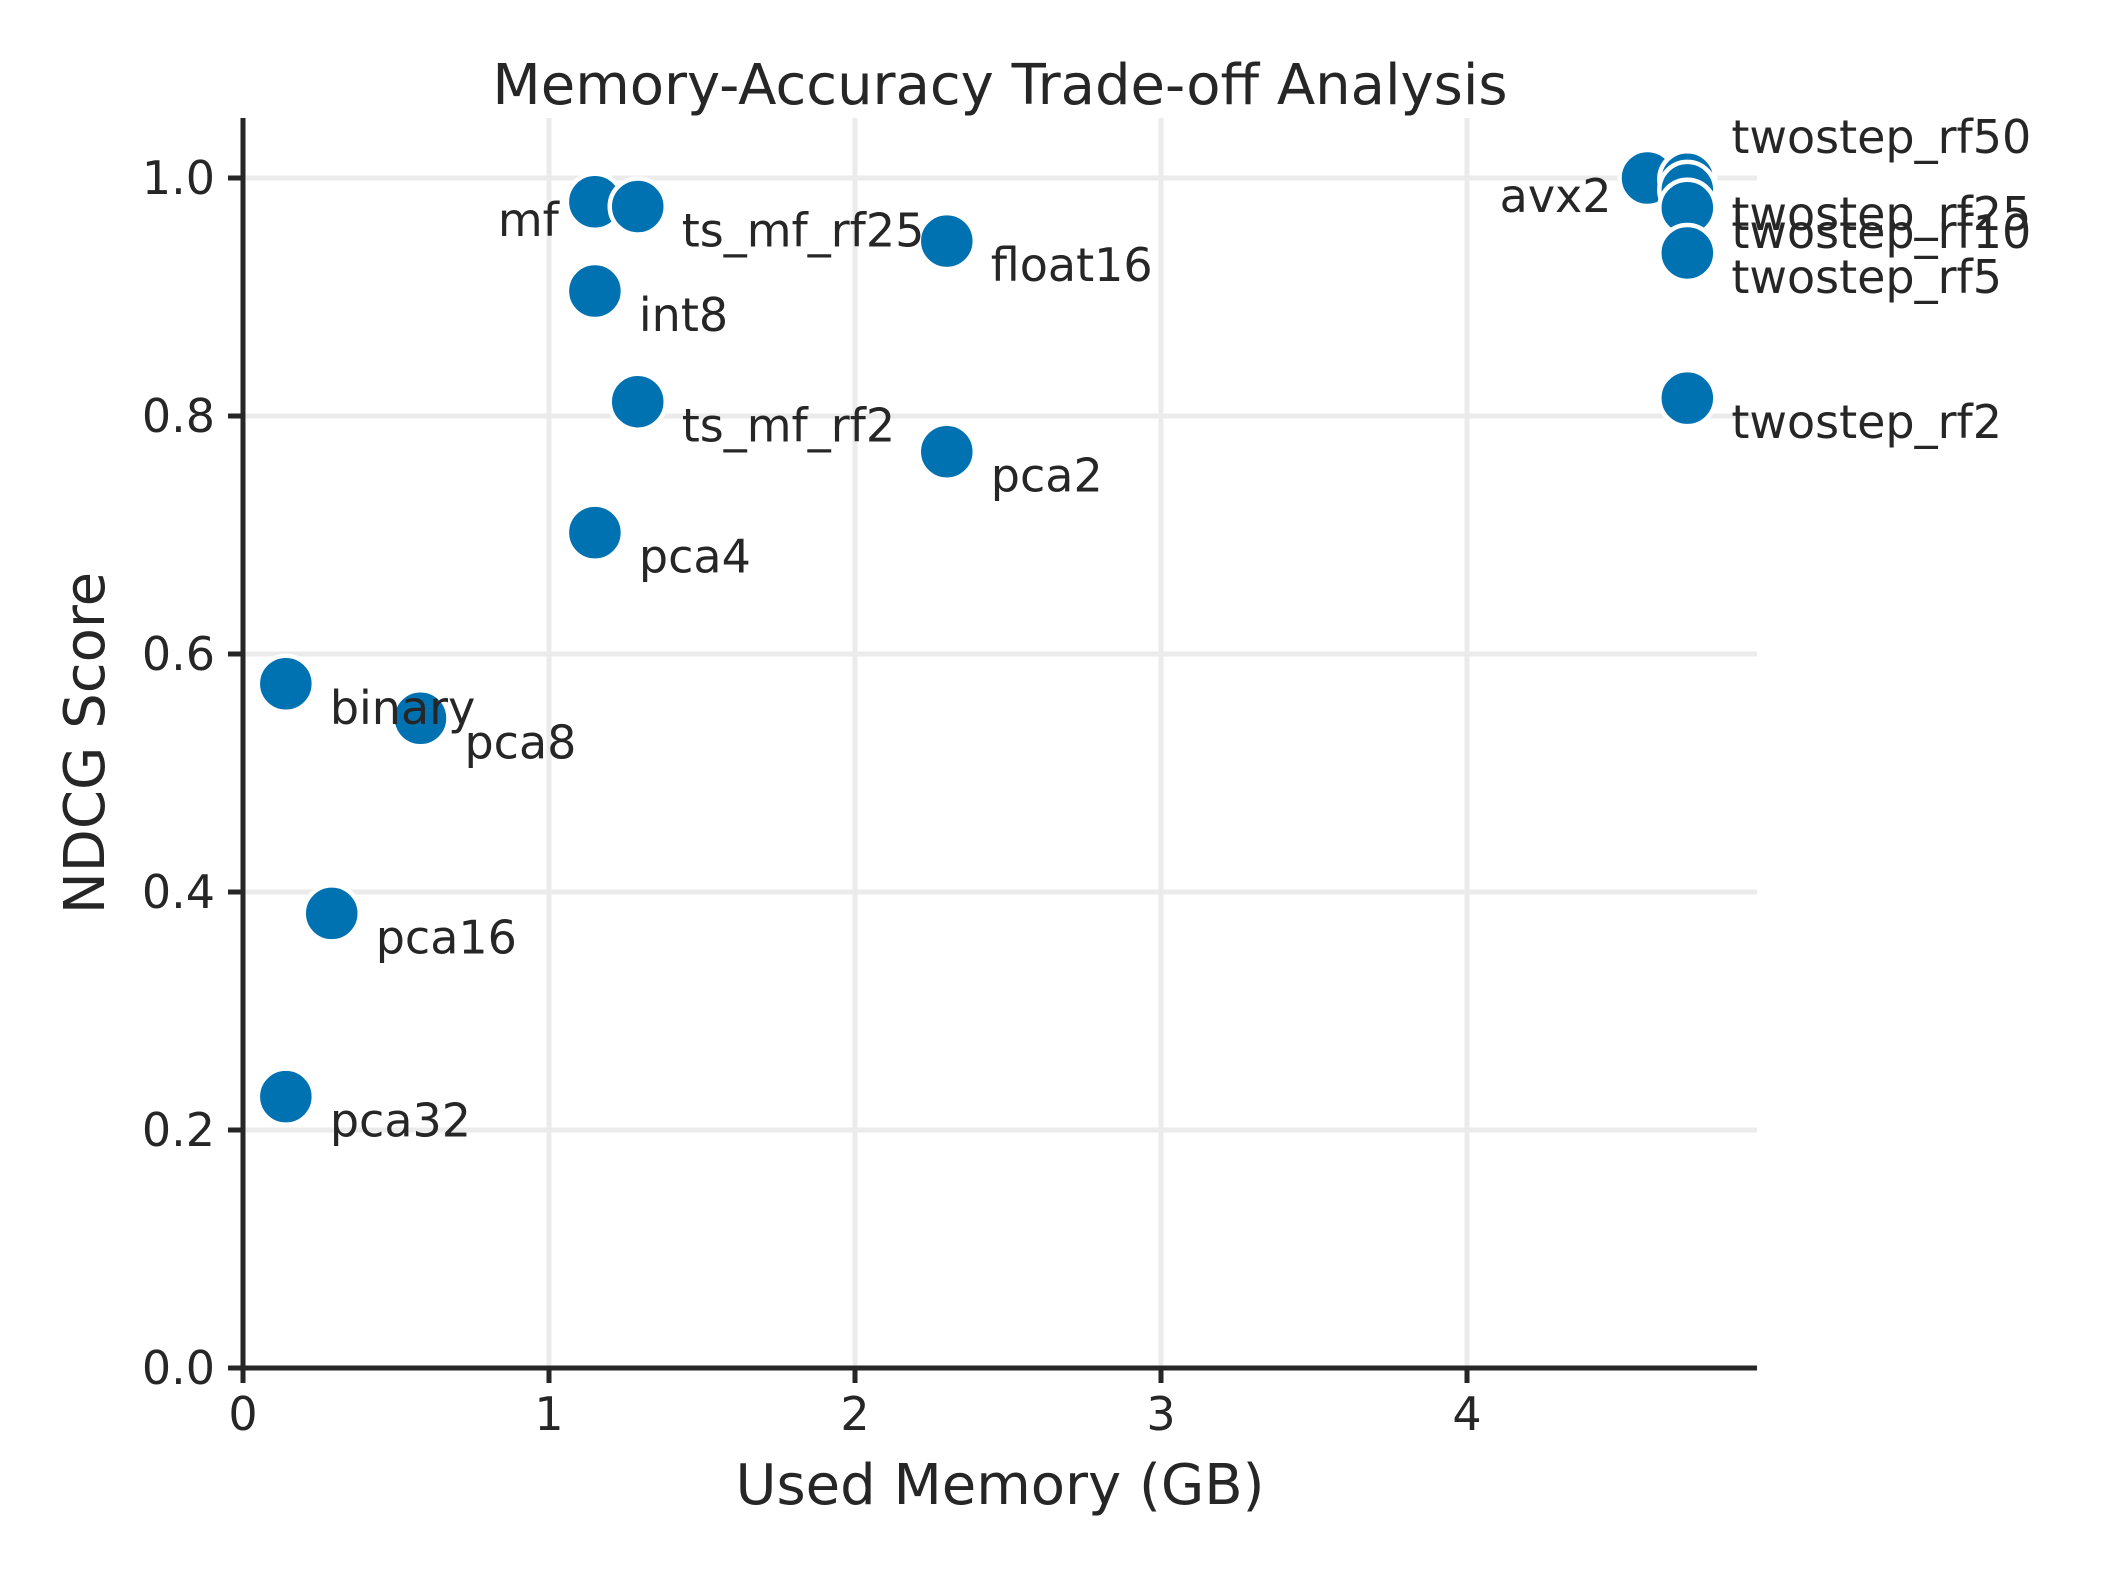 Image resolution: width=2103 pixels, height=1571 pixels. I want to click on point-label: twostep_rf25, so click(1881, 214).